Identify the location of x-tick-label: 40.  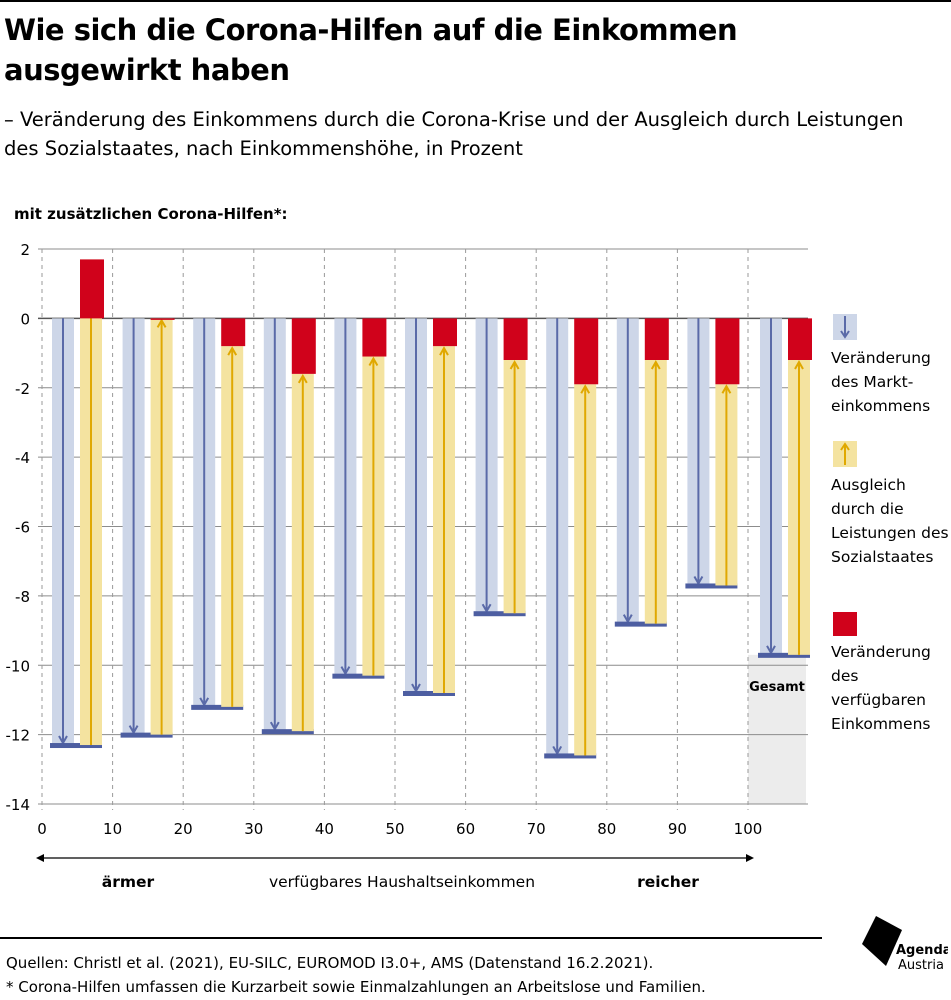
(324, 829).